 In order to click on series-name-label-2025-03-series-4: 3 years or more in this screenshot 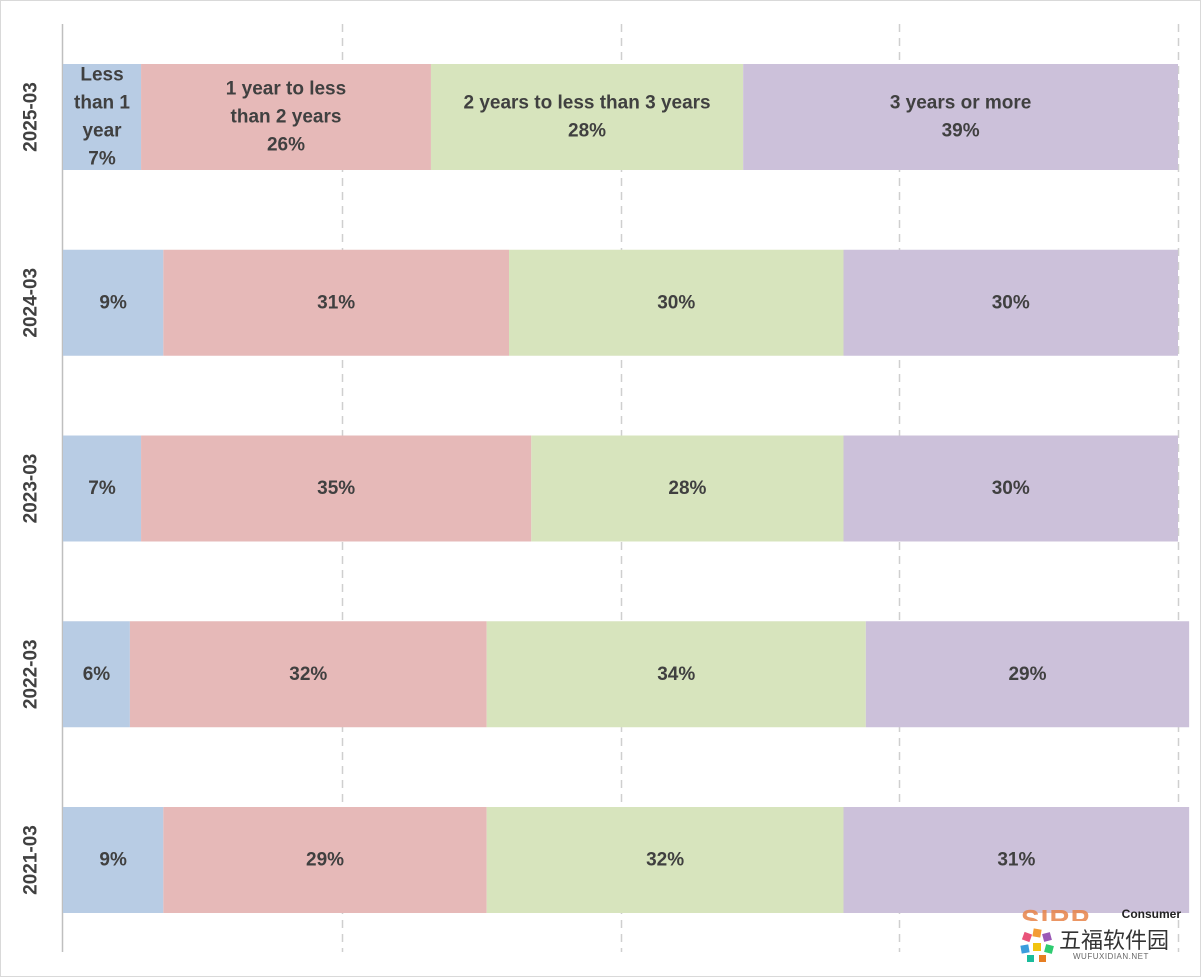, I will do `click(961, 103)`.